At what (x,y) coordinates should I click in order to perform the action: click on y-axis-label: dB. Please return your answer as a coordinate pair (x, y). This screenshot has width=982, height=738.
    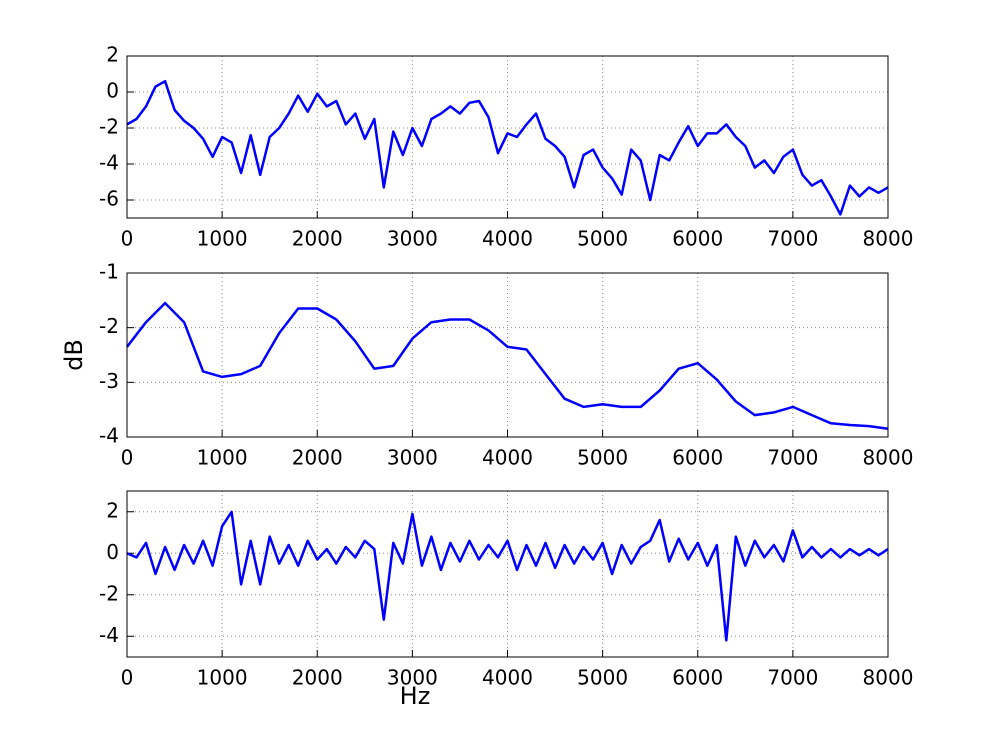
    Looking at the image, I should click on (74, 355).